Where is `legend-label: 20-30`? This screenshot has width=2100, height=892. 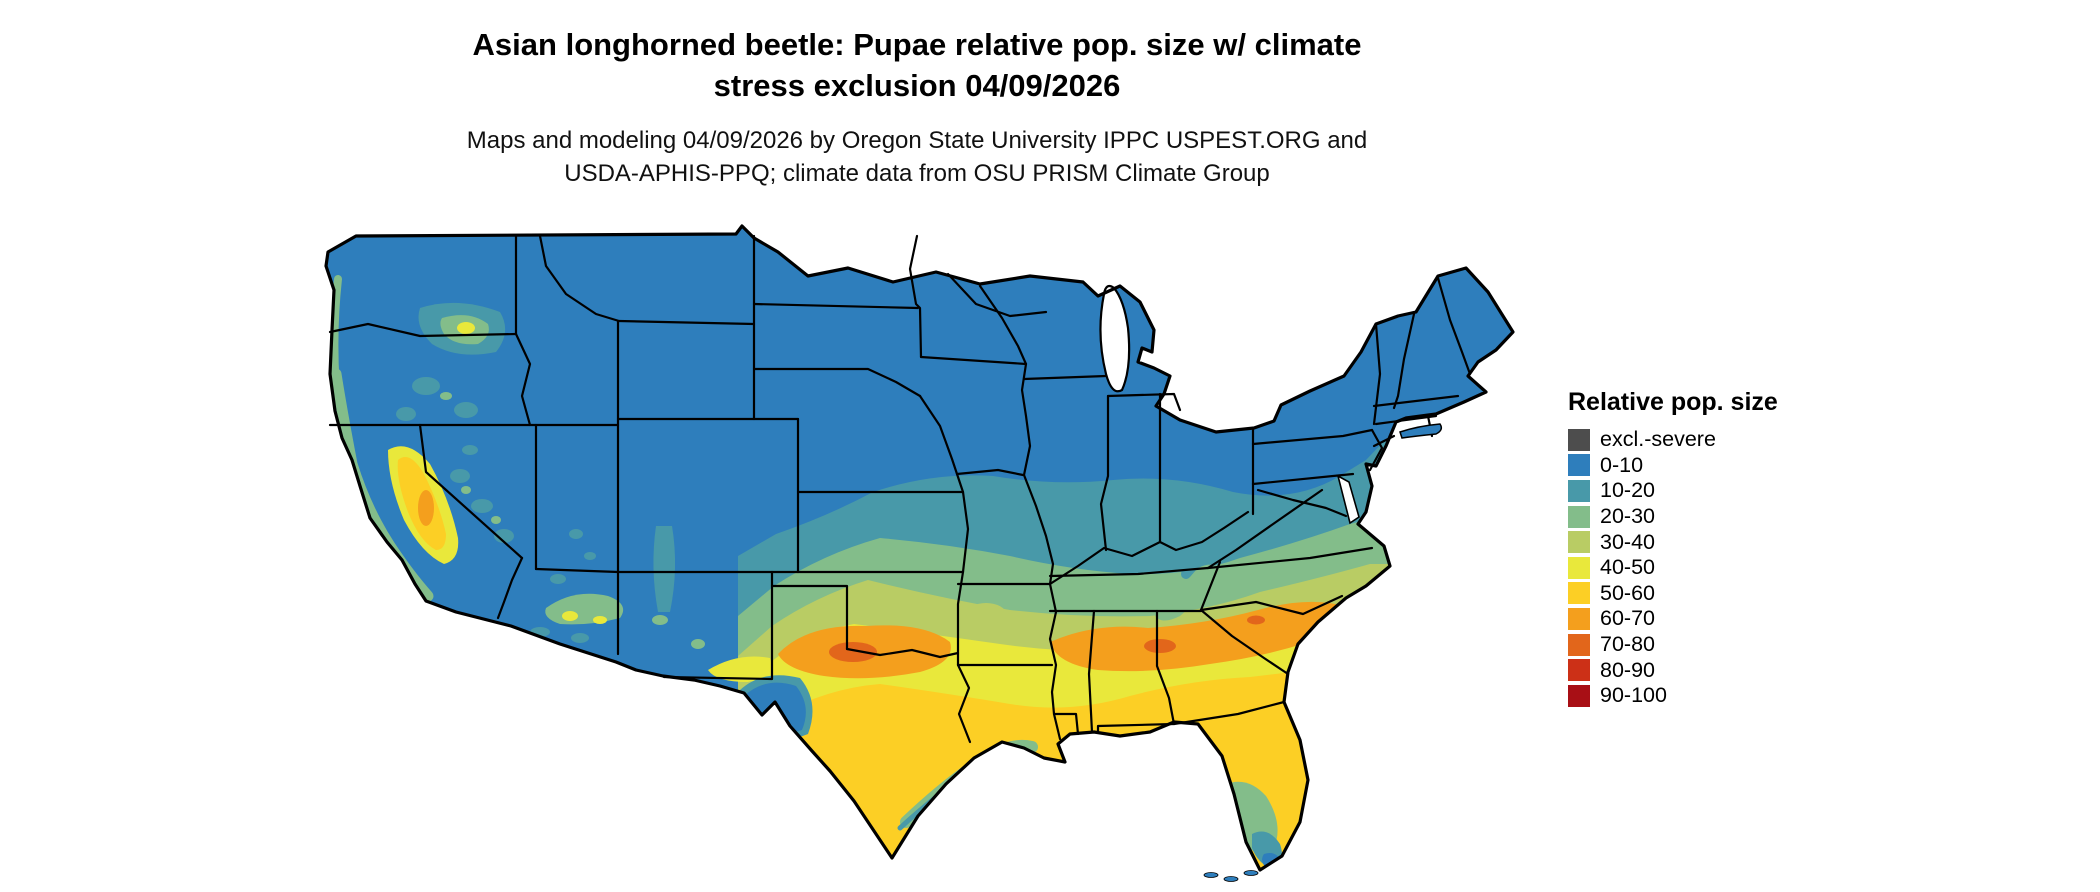
legend-label: 20-30 is located at coordinates (1627, 516).